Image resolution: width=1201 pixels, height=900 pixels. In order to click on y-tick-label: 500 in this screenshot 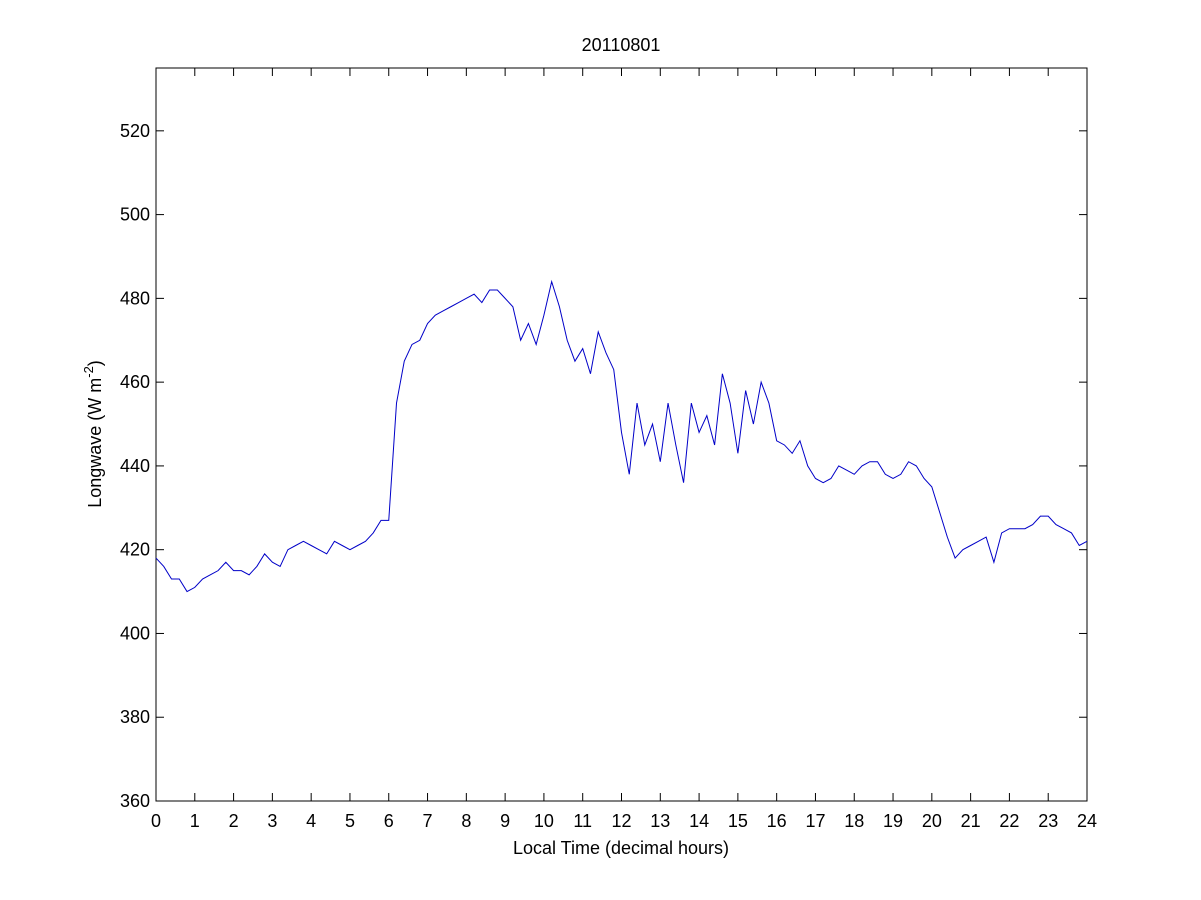, I will do `click(135, 215)`.